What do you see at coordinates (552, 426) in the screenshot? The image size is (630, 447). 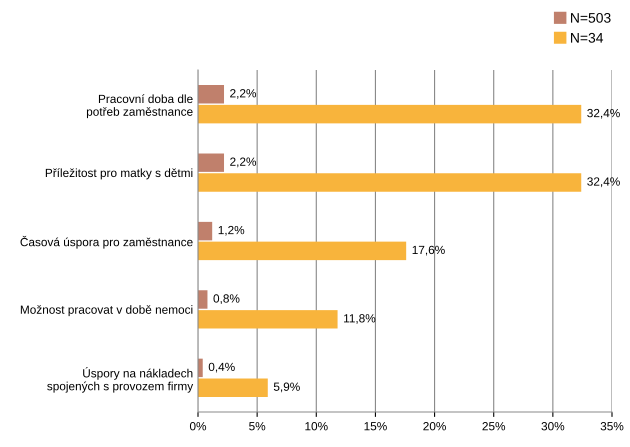 I see `x-tick-label: 30%` at bounding box center [552, 426].